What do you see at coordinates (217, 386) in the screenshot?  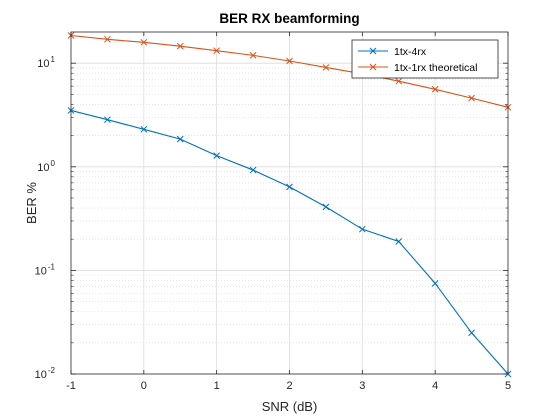 I see `x-tick-label: 1` at bounding box center [217, 386].